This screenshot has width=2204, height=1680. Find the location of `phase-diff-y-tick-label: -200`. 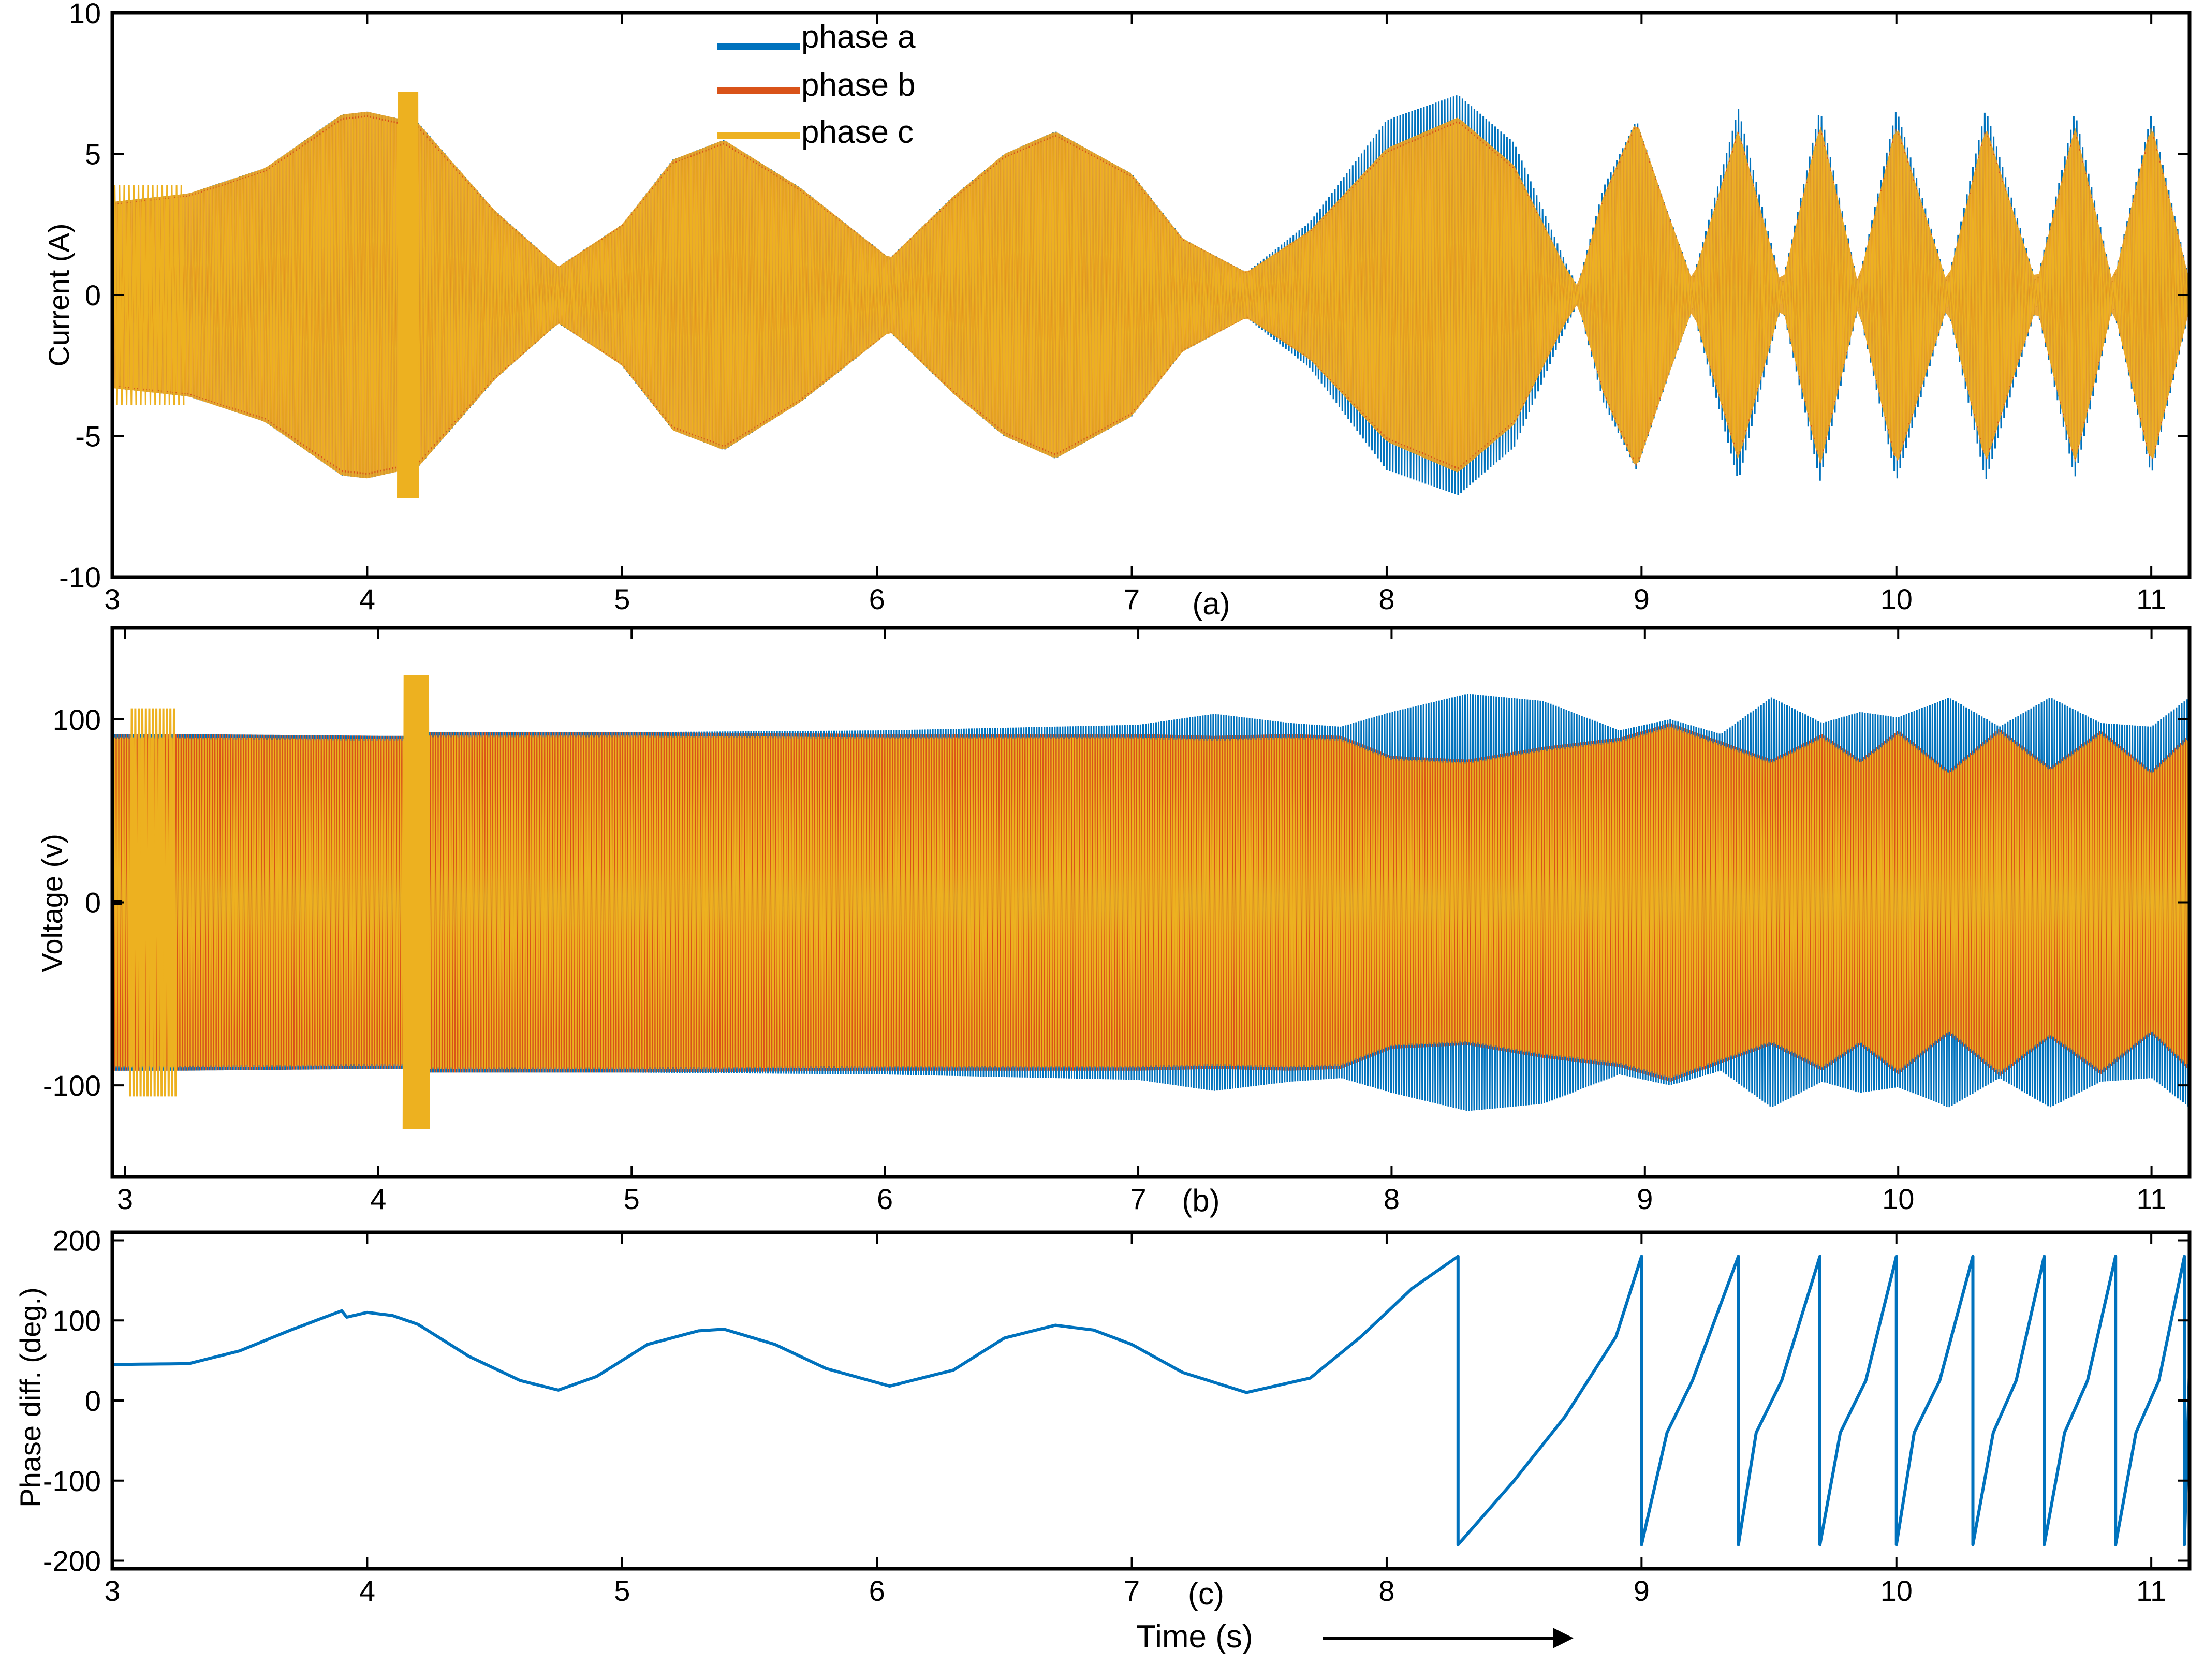

phase-diff-y-tick-label: -200 is located at coordinates (72, 1561).